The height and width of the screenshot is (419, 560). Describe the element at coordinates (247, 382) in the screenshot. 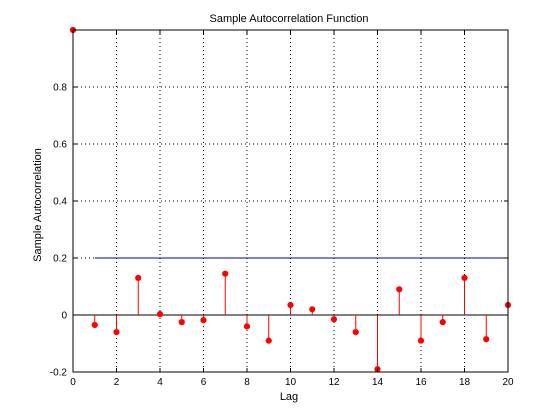

I see `x-tick-label: 8` at that location.